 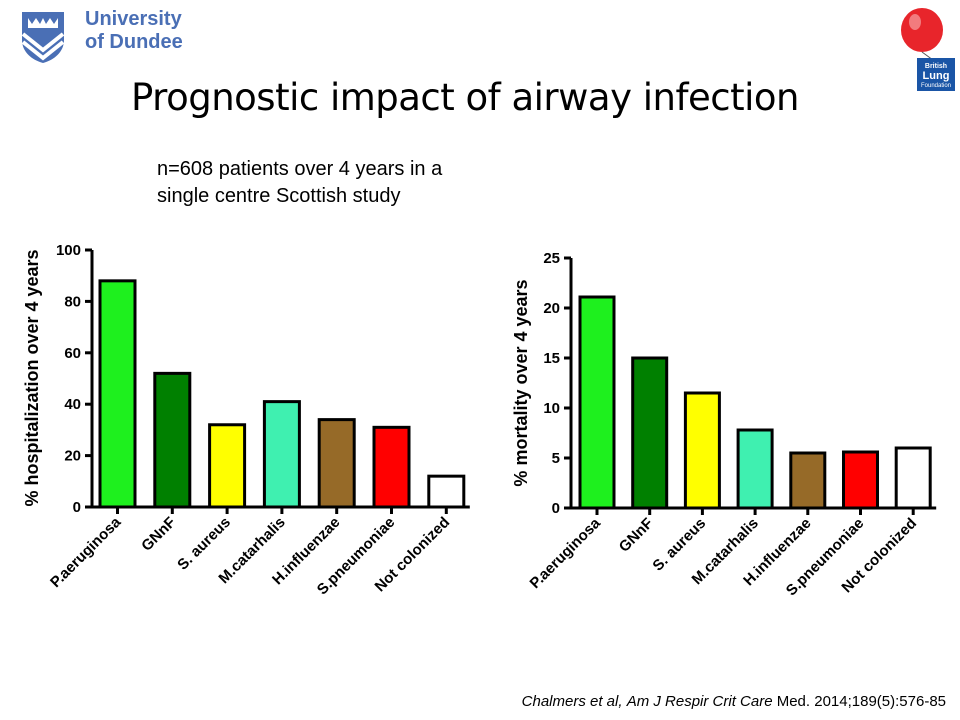 I want to click on hosp-y-tick-label: 20, so click(x=72, y=456).